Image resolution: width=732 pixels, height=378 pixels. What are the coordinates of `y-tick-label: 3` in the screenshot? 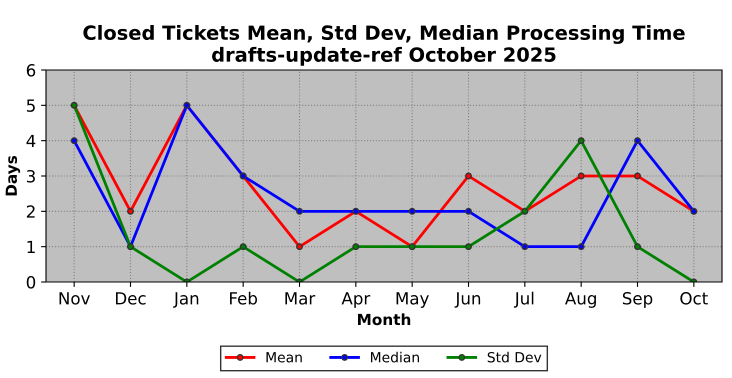 It's located at (30, 176).